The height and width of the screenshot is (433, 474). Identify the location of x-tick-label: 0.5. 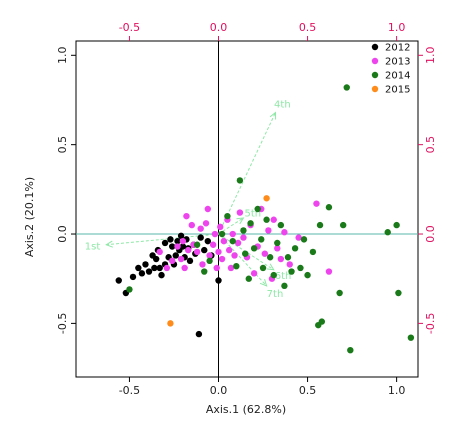
(308, 390).